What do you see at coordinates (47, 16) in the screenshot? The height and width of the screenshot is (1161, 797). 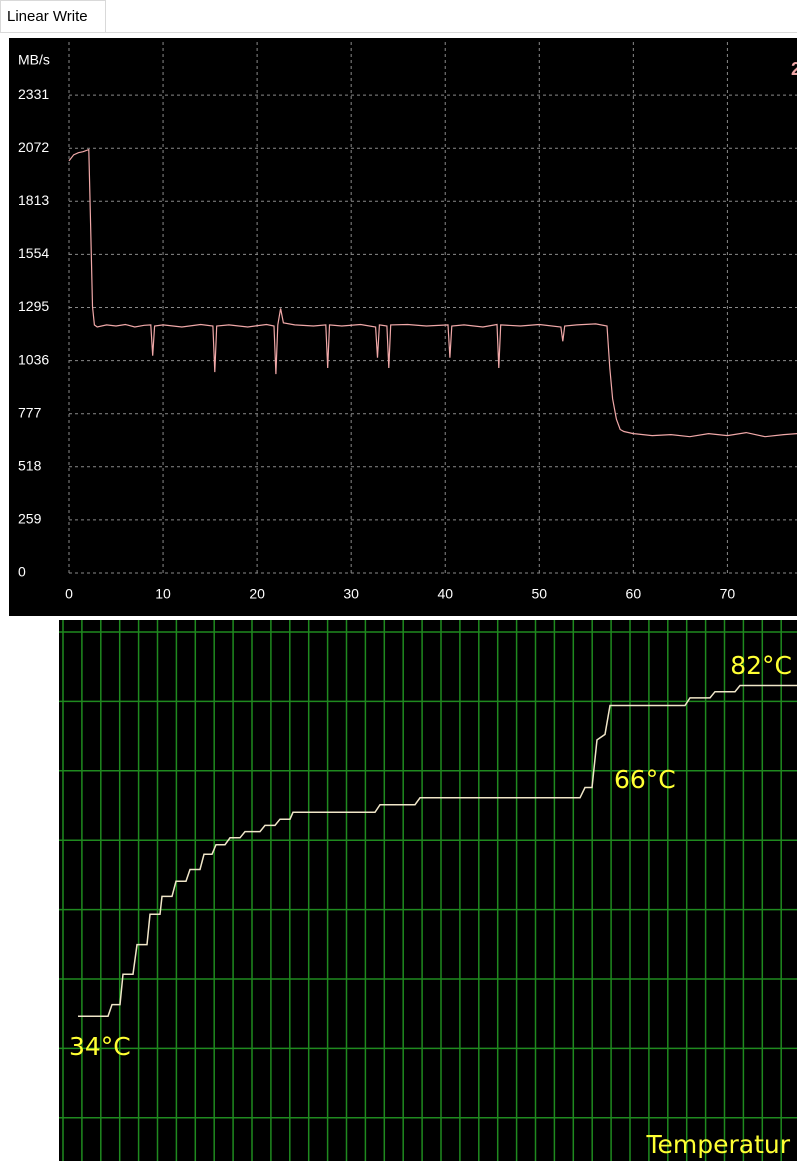 I see `tab-label: Linear Write` at bounding box center [47, 16].